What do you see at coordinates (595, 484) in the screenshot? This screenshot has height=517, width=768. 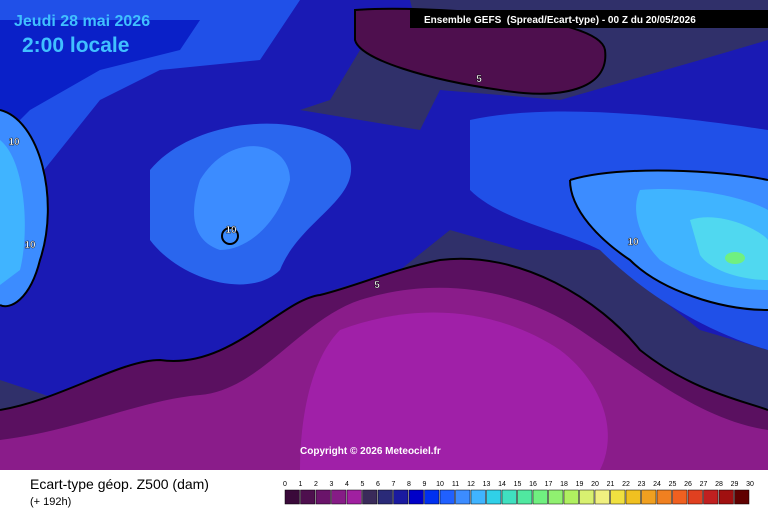 I see `colorbar-tick-label: 20` at bounding box center [595, 484].